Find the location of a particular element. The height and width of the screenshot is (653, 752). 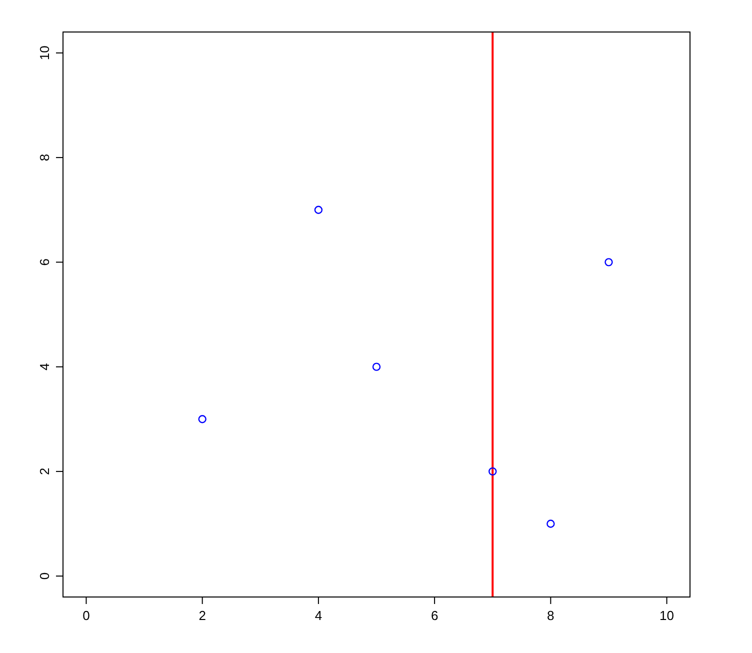

x-tick-label: 10 is located at coordinates (667, 615).